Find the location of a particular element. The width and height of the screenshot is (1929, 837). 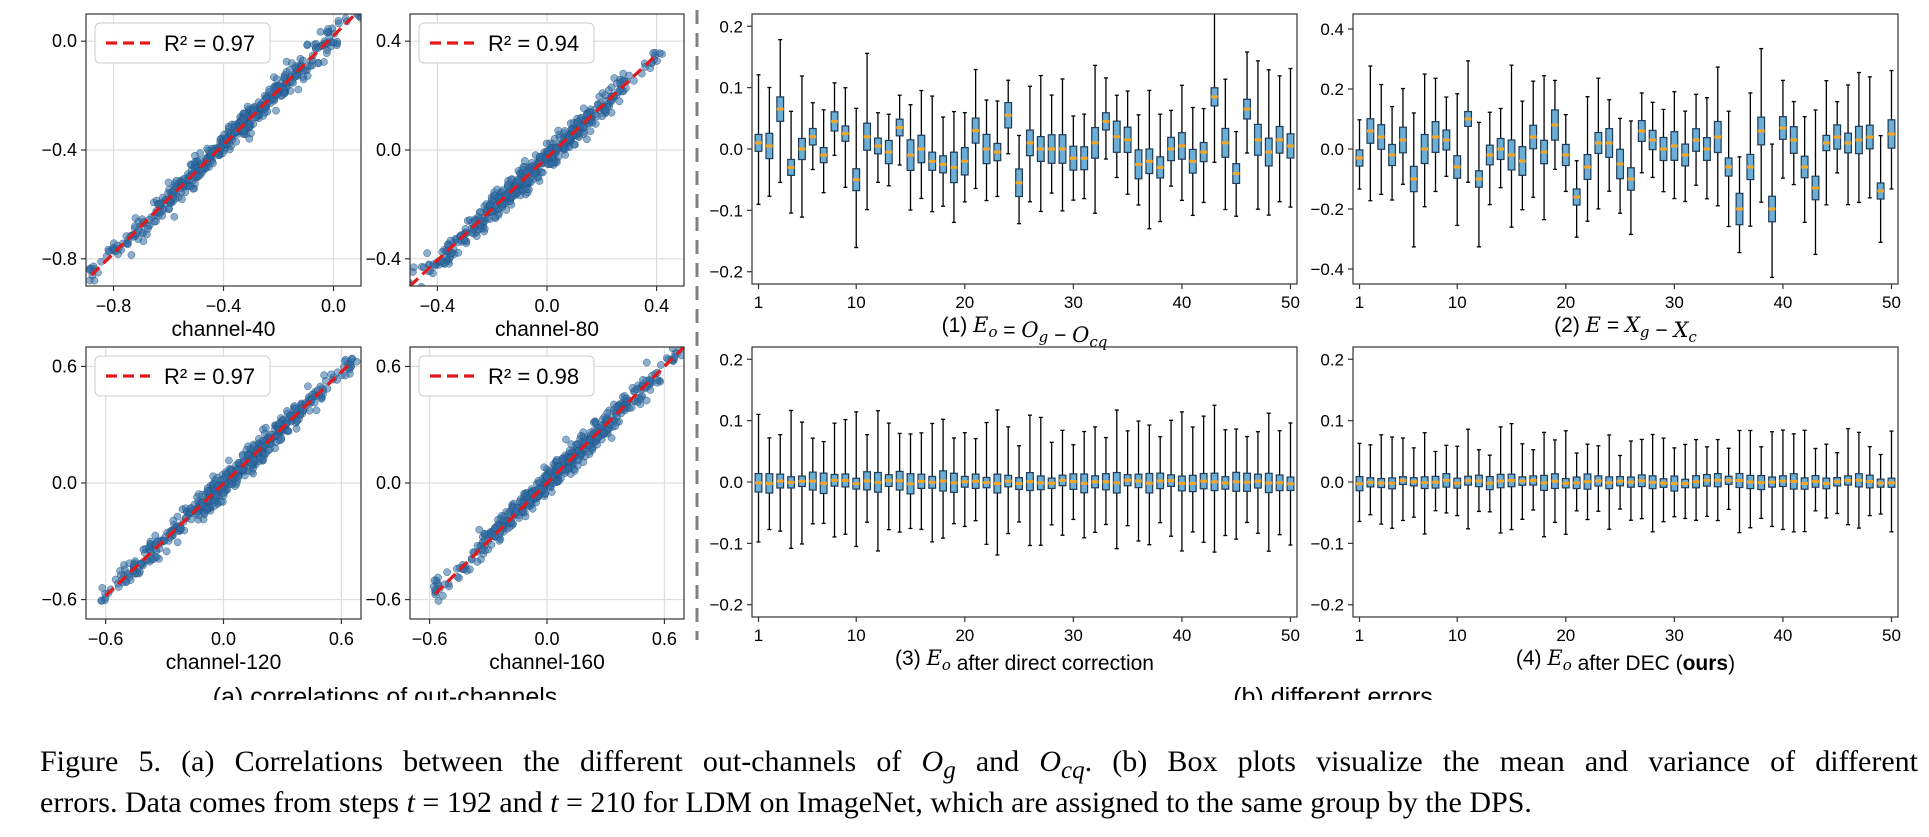

label-part: (3) is located at coordinates (911, 658).